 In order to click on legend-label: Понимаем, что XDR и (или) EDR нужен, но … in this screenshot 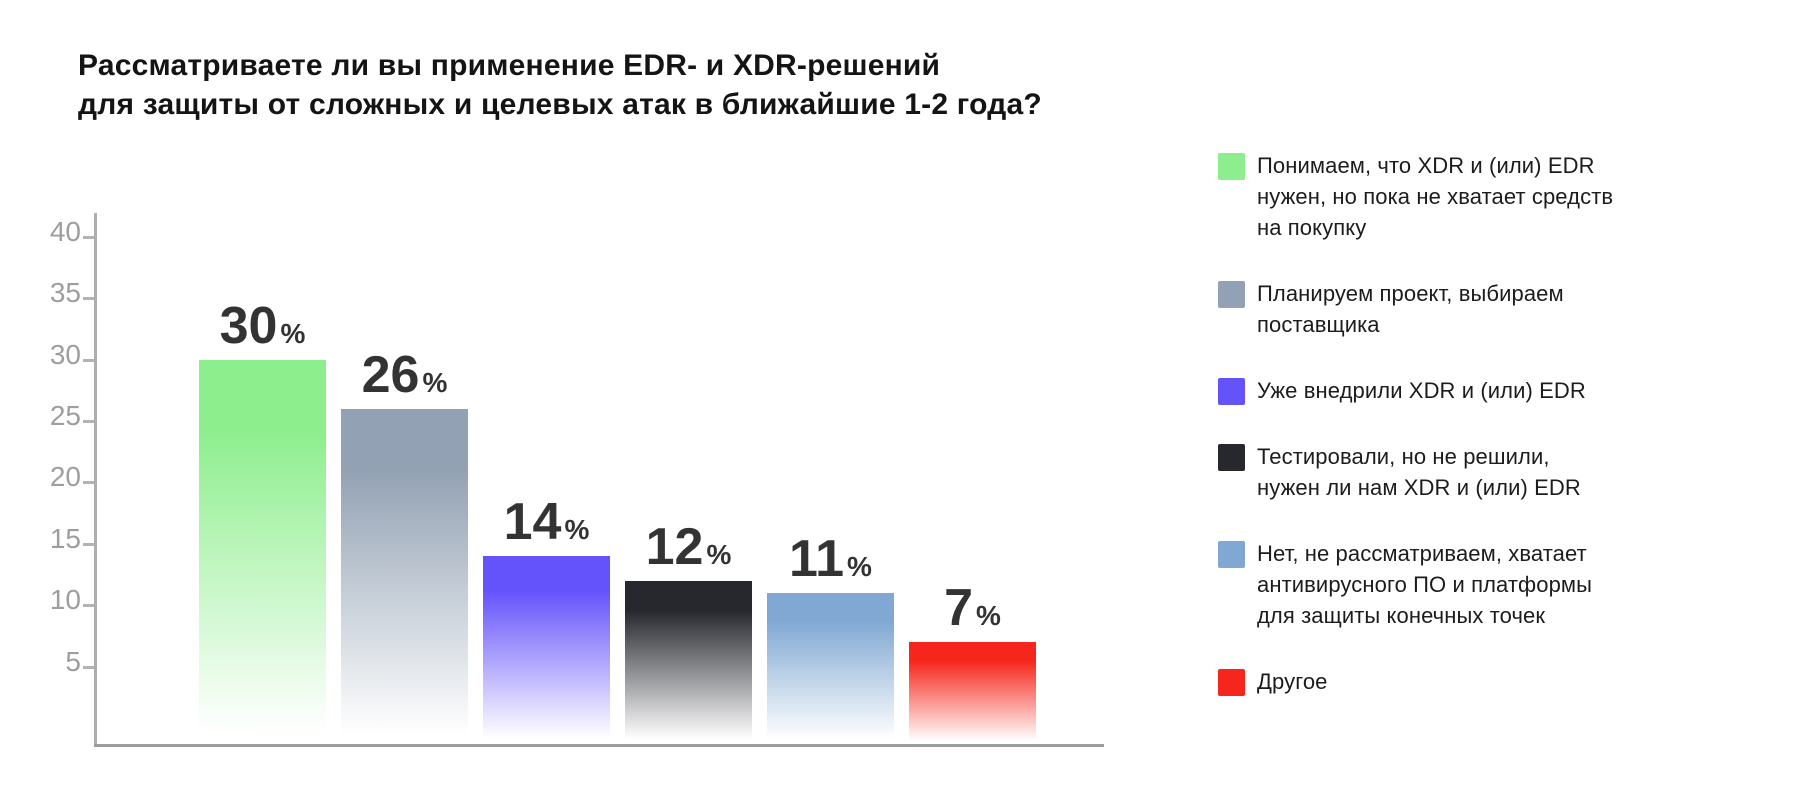, I will do `click(1435, 196)`.